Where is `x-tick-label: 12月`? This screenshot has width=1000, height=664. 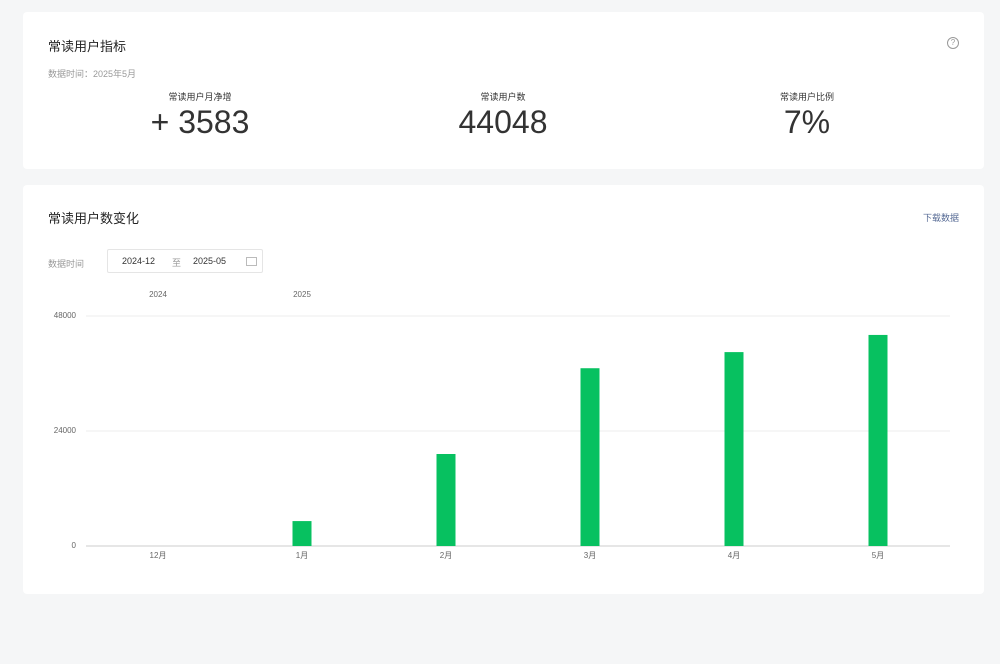 x-tick-label: 12月 is located at coordinates (158, 555).